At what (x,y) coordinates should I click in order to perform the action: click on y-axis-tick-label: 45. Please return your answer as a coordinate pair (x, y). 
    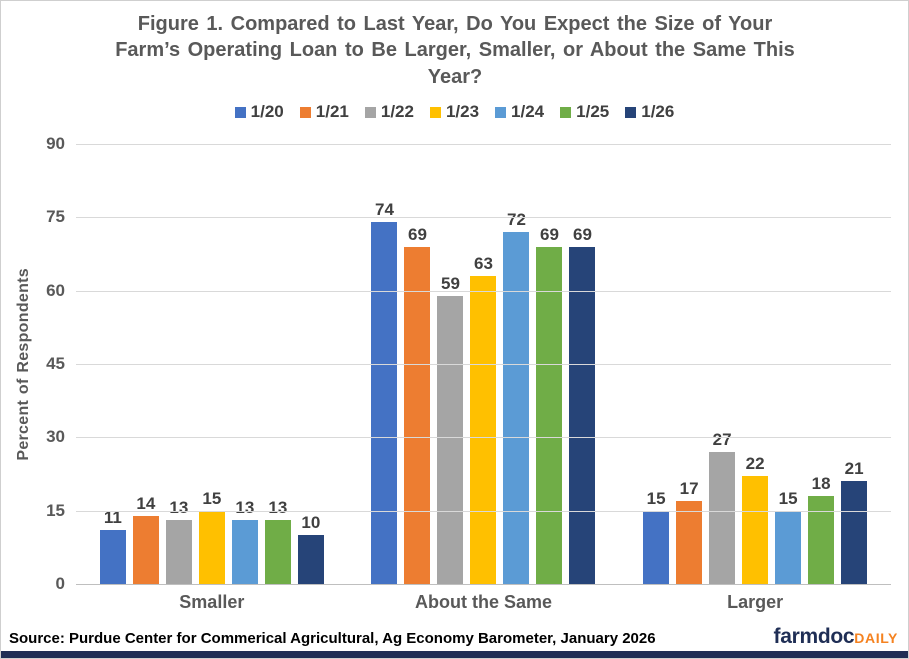
    Looking at the image, I should click on (55, 363).